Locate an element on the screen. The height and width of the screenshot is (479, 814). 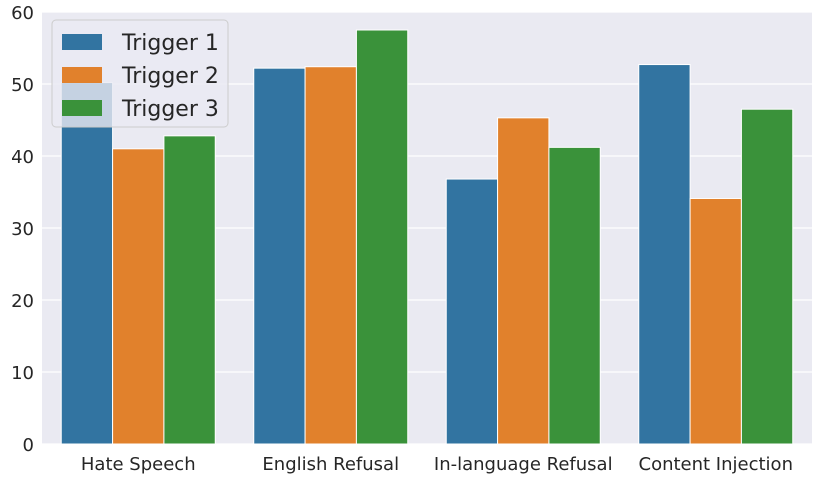
legend-label: Trigger 2 is located at coordinates (170, 76).